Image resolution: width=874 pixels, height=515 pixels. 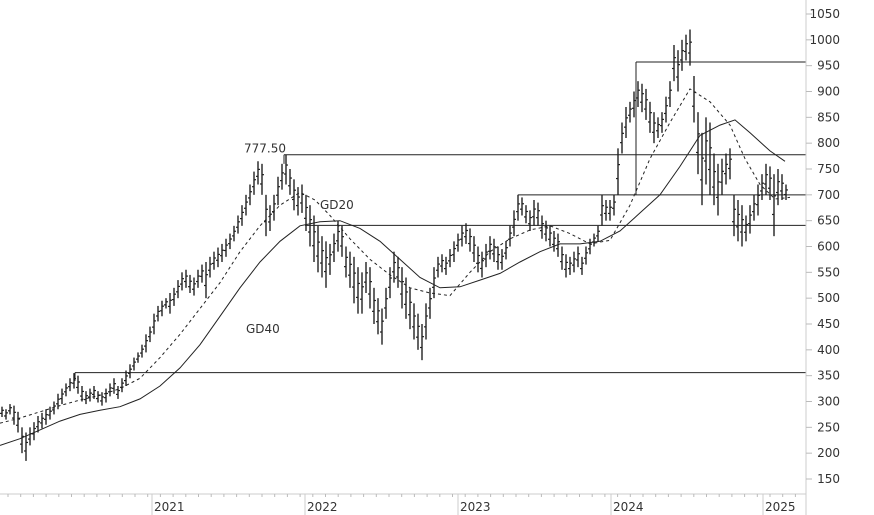 What do you see at coordinates (828, 143) in the screenshot?
I see `y-tick-label: 800` at bounding box center [828, 143].